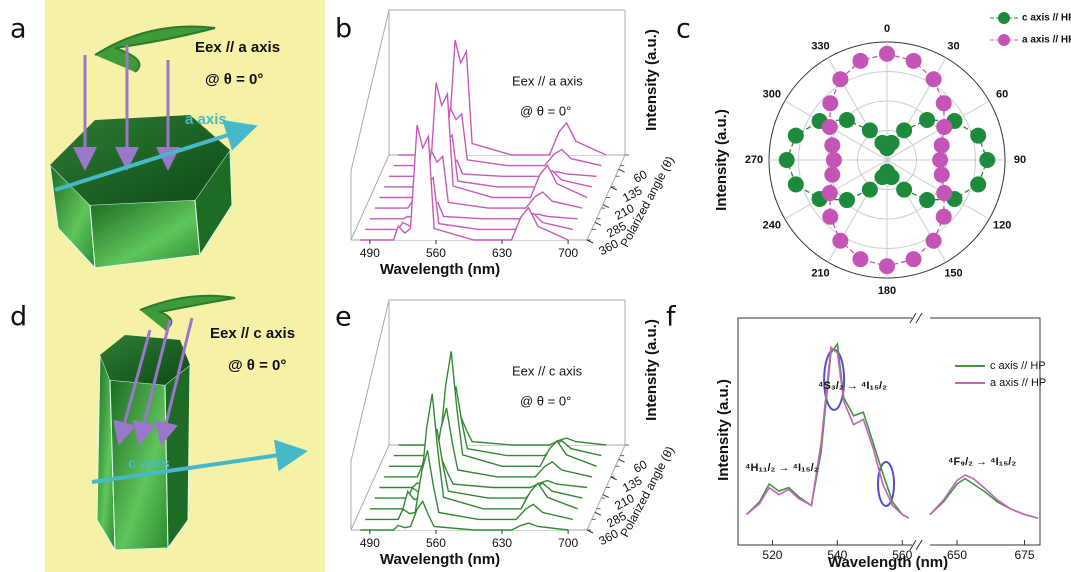  What do you see at coordinates (782, 468) in the screenshot?
I see `transition-label: ⁴H₁₁/₂ → ⁴I₁₅/₂` at bounding box center [782, 468].